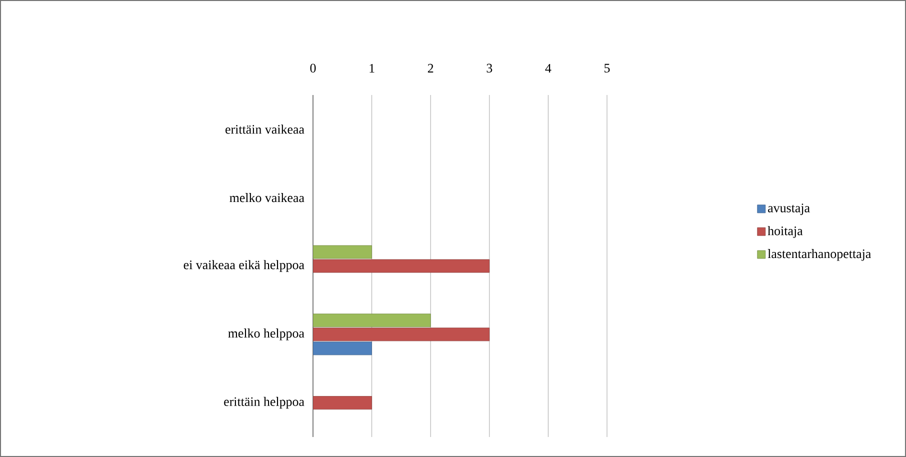  Describe the element at coordinates (489, 68) in the screenshot. I see `x-tick-label: 3` at that location.